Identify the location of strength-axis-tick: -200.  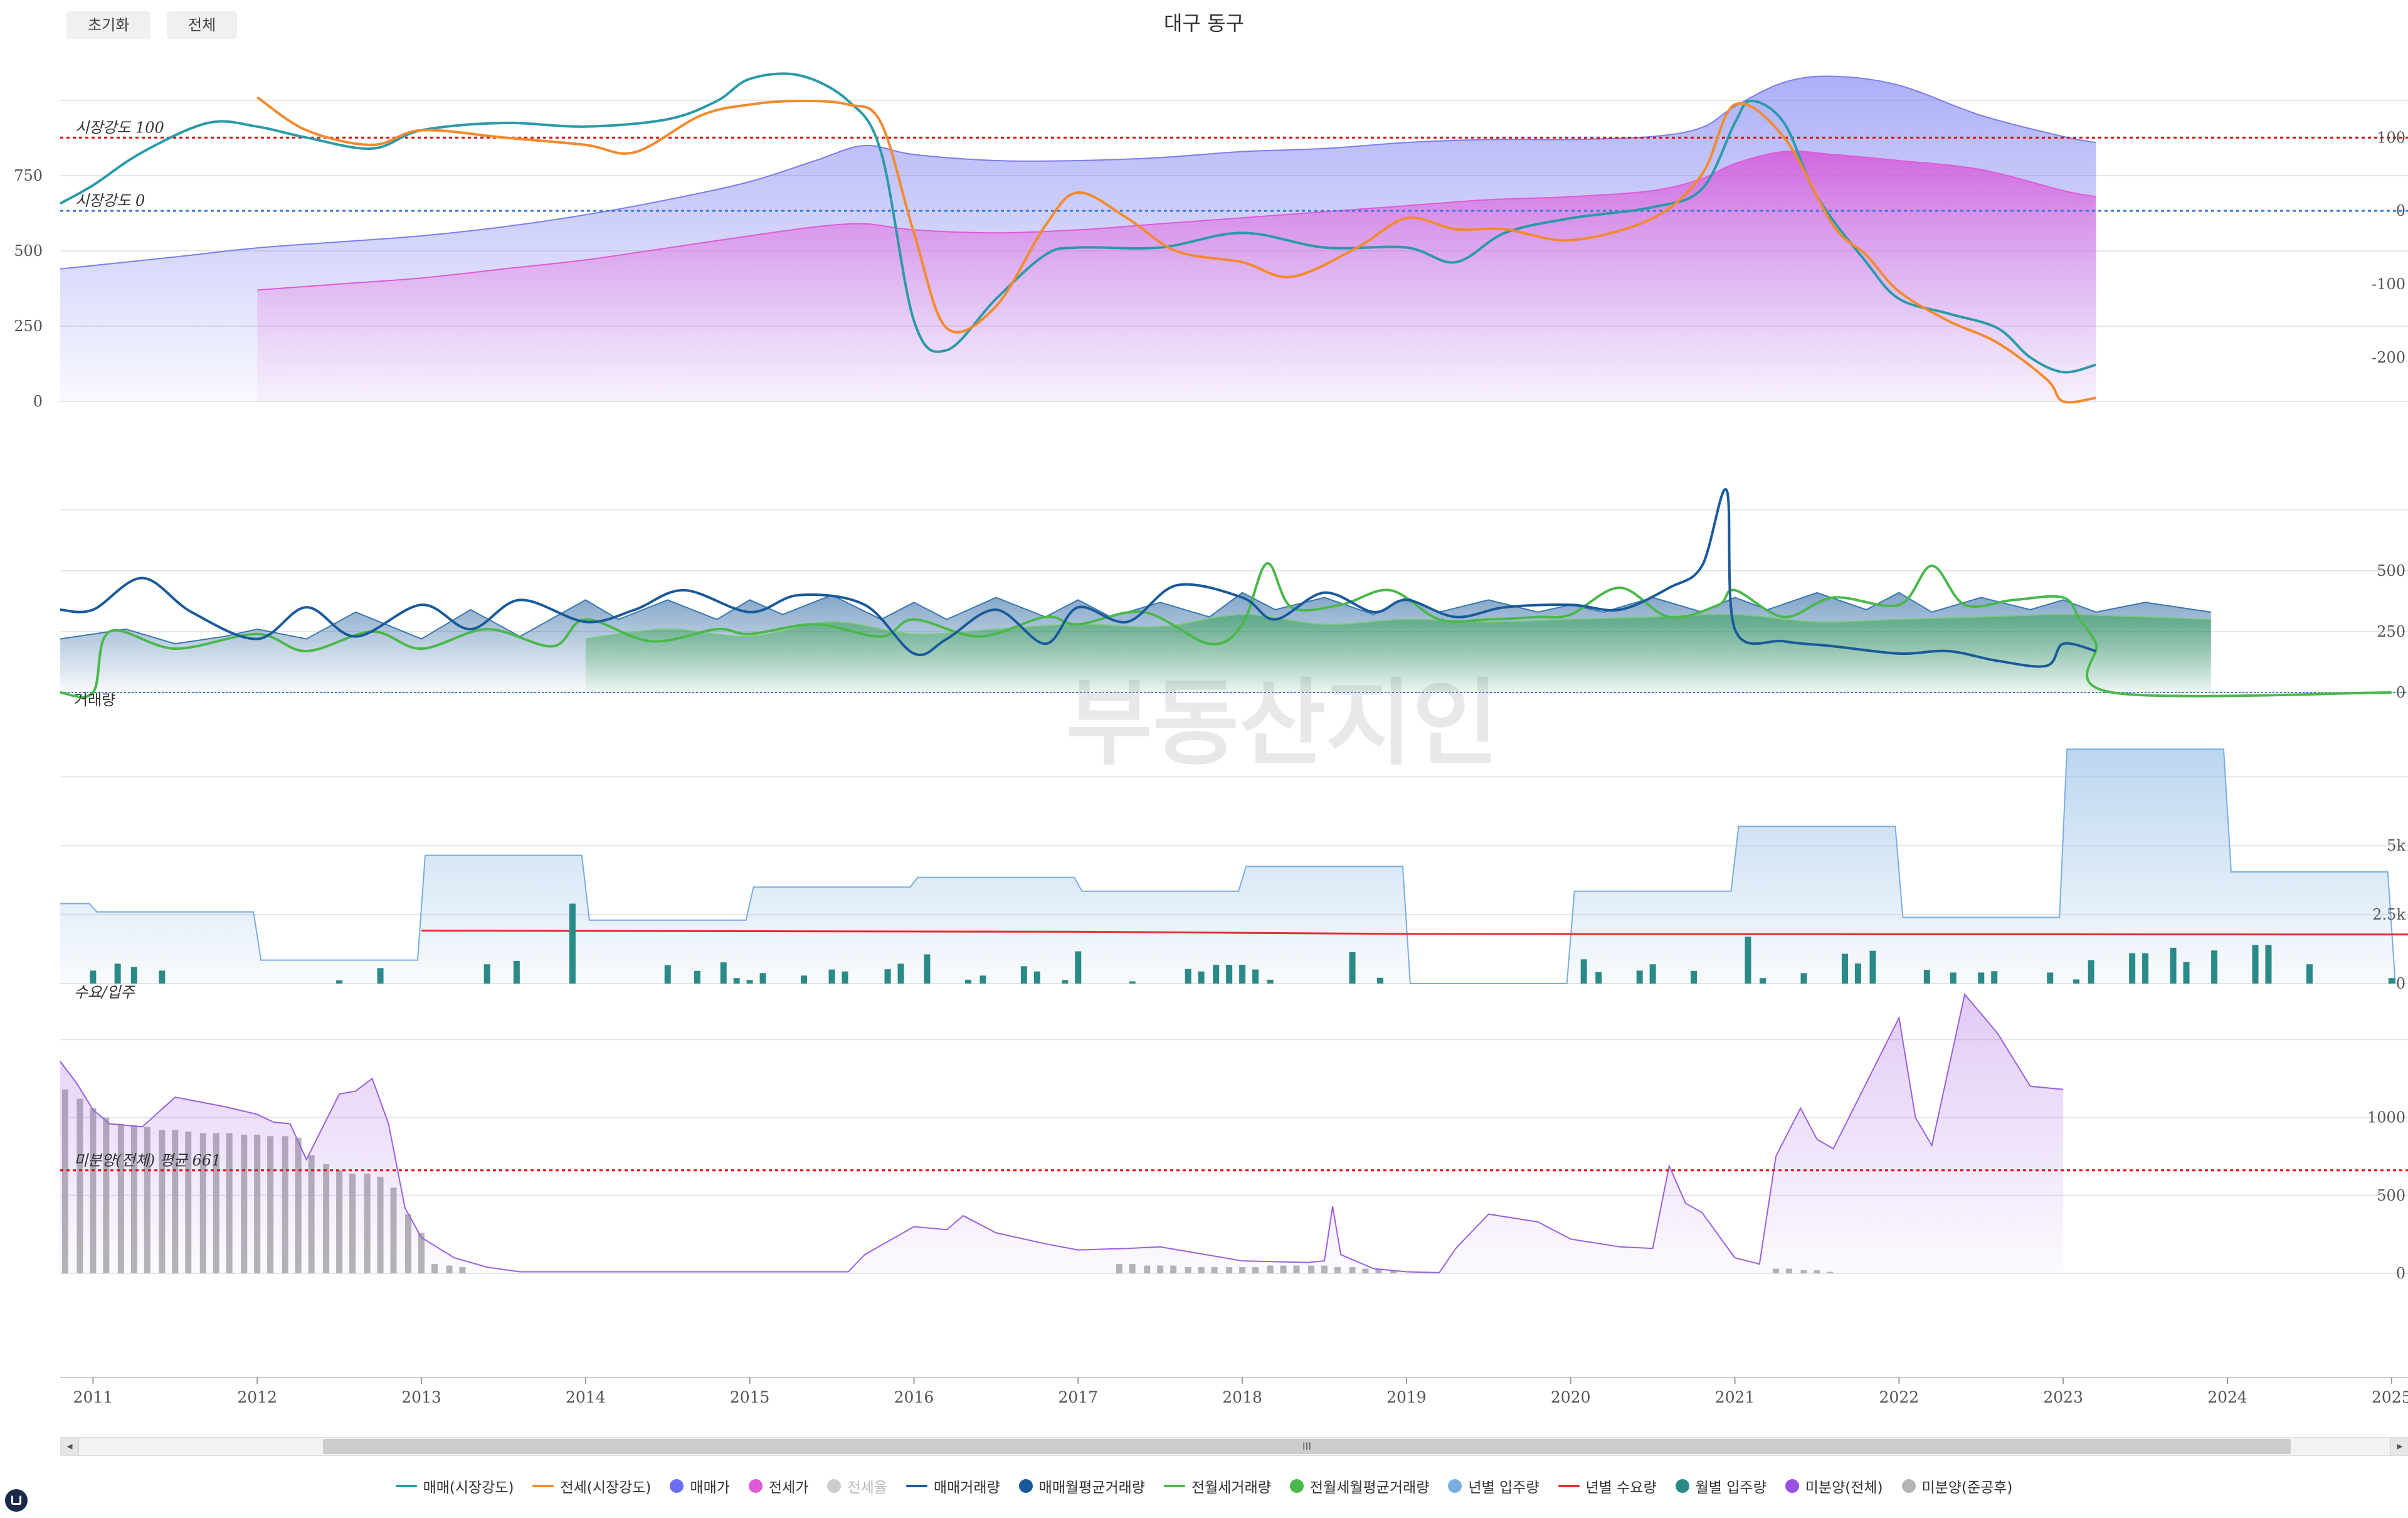
(2388, 357).